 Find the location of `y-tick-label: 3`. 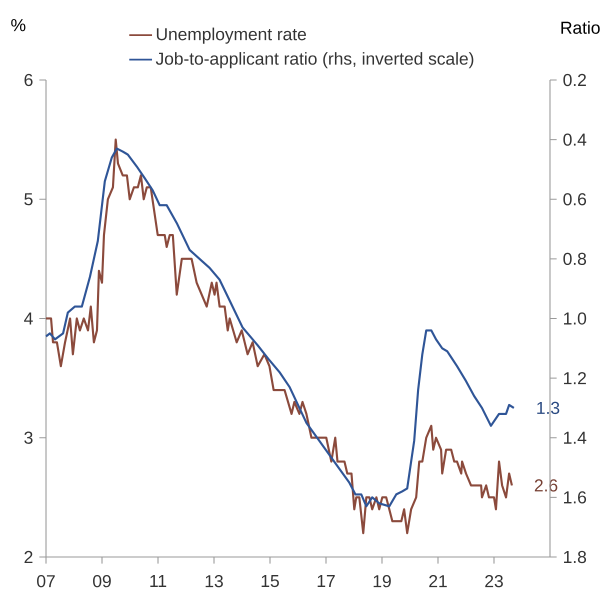

y-tick-label: 3 is located at coordinates (28, 438).